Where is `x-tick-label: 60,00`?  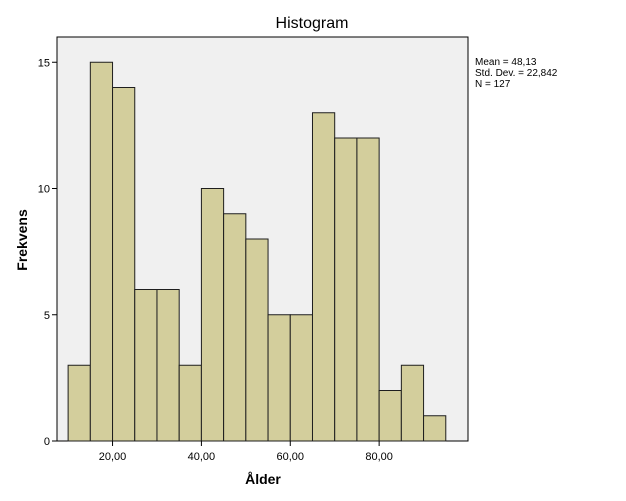
x-tick-label: 60,00 is located at coordinates (291, 457).